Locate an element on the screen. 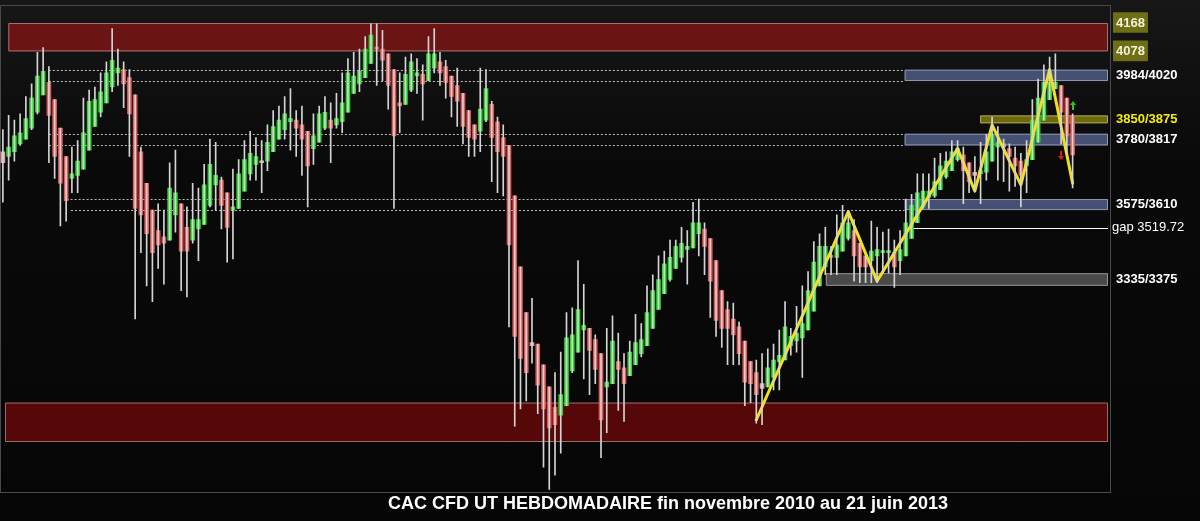  y-tick-label: 4168 is located at coordinates (1130, 22).